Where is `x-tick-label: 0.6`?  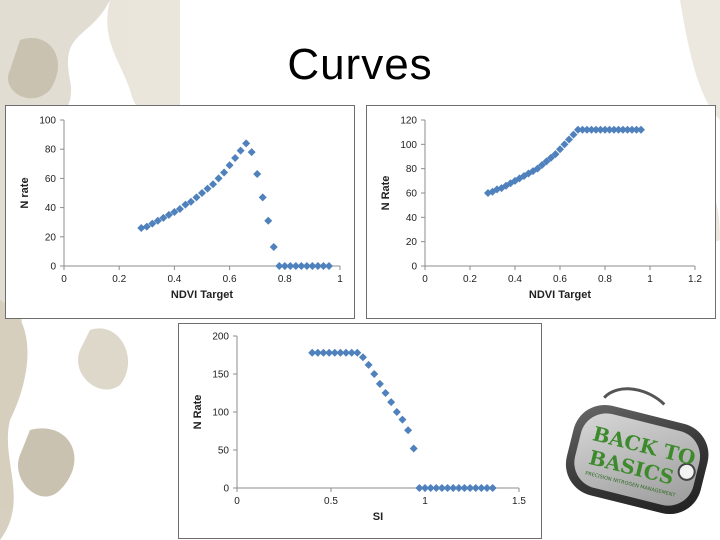 x-tick-label: 0.6 is located at coordinates (230, 279).